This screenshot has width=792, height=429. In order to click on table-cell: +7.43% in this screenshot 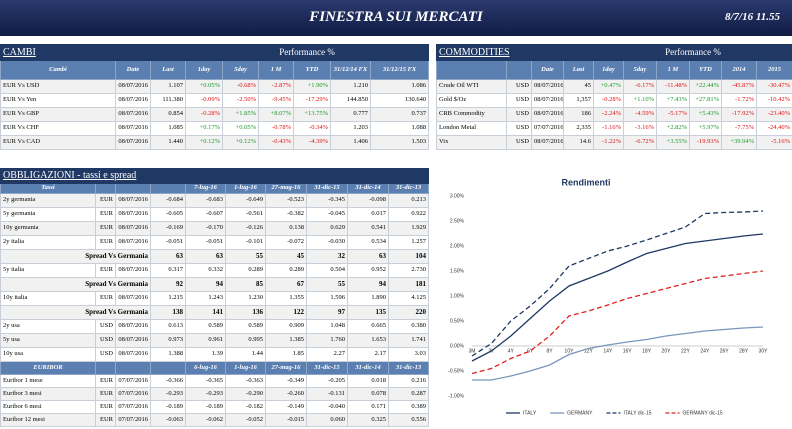, I will do `click(673, 100)`.